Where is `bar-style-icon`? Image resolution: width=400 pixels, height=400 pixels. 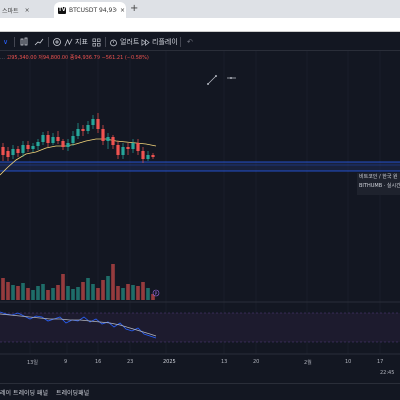
bar-style-icon is located at coordinates (24, 42).